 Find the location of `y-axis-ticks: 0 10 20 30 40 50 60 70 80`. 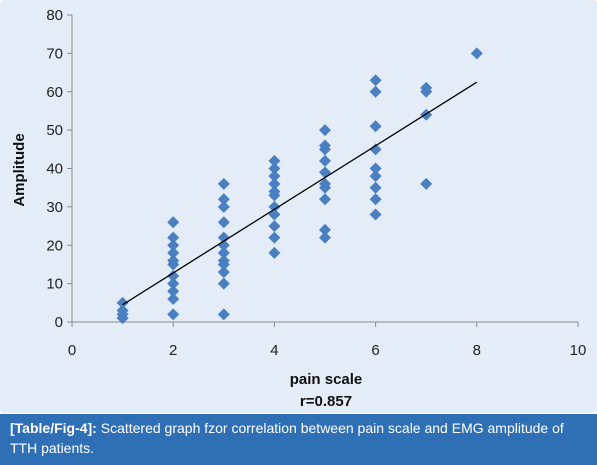

y-axis-ticks: 0 10 20 30 40 50 60 70 80 is located at coordinates (59, 169).